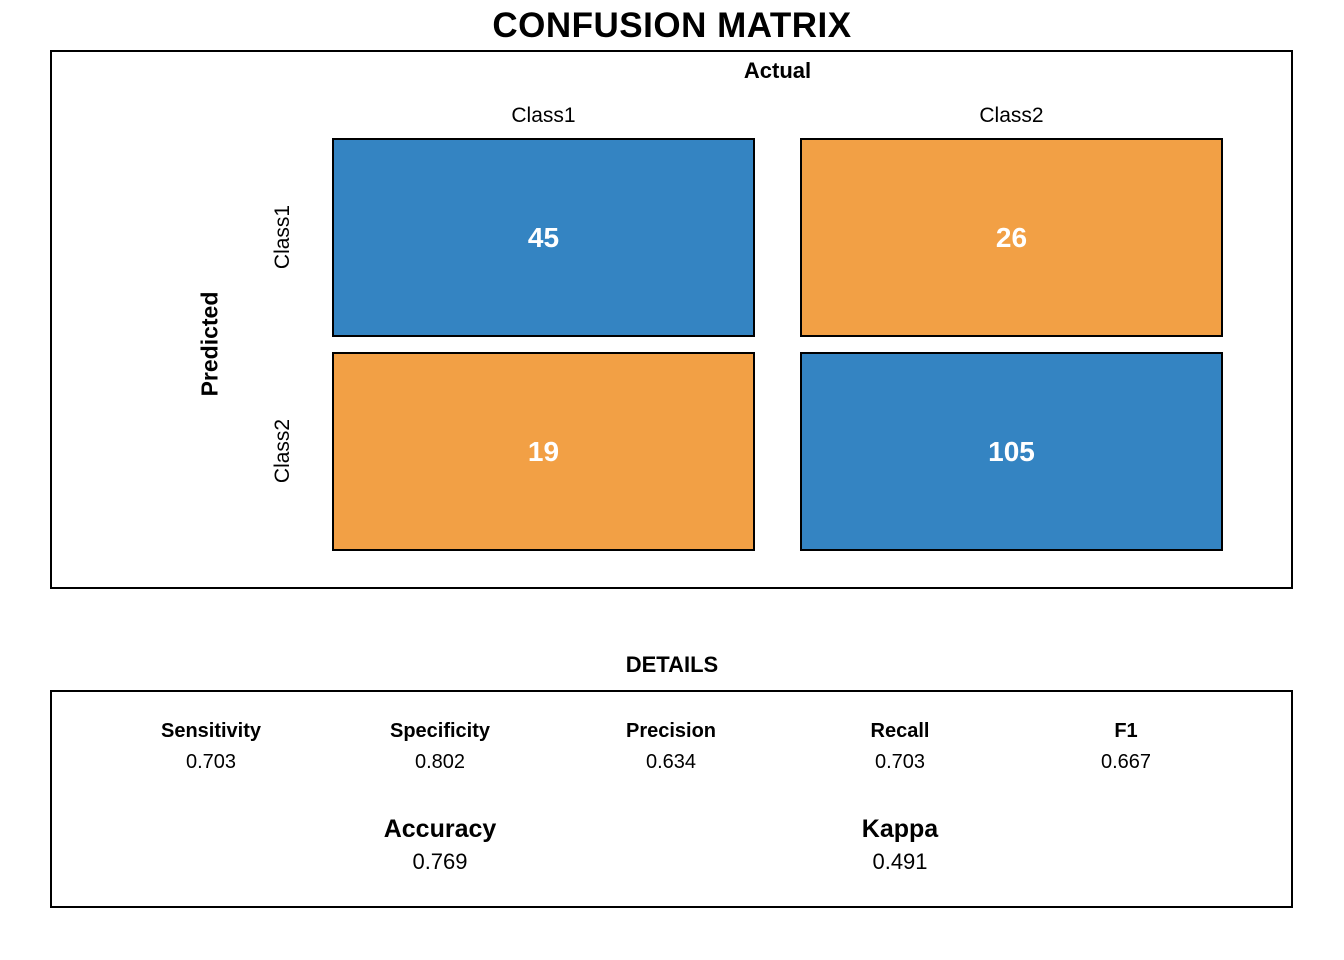  Describe the element at coordinates (211, 731) in the screenshot. I see `metric-label: Sensitivity` at that location.